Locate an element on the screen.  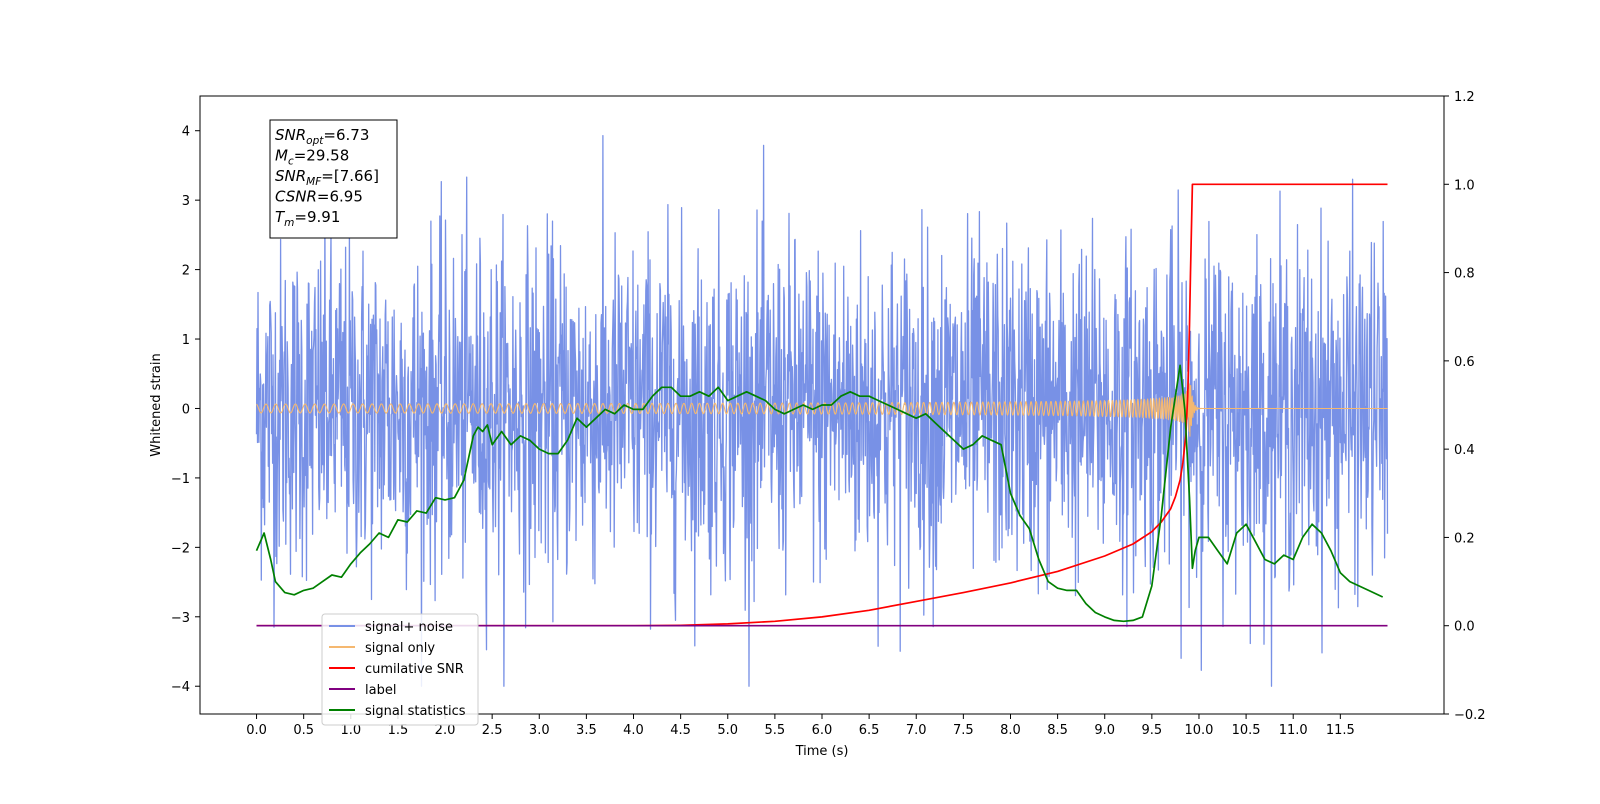
info-value: =6.73 is located at coordinates (346, 135).